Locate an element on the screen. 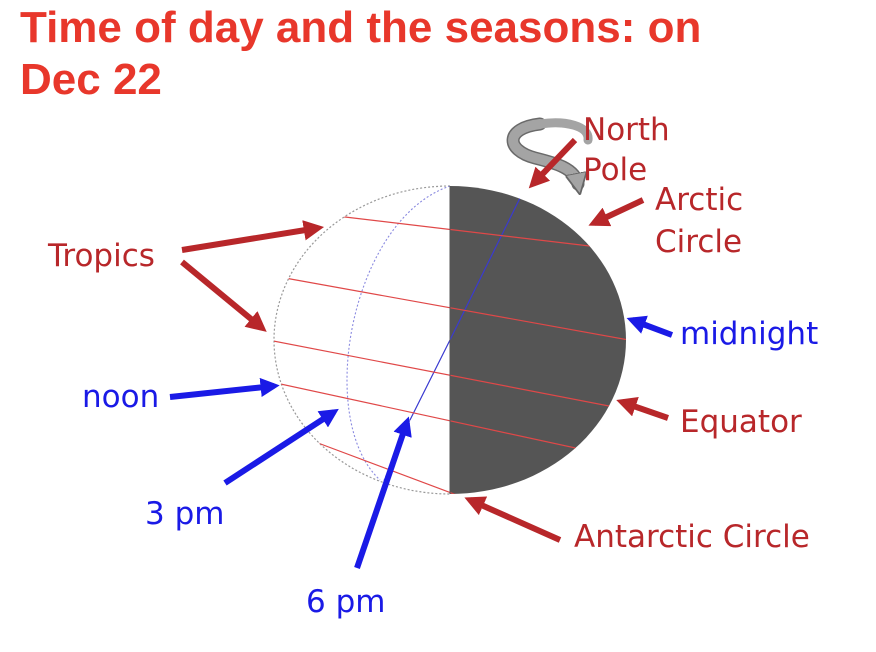 Image resolution: width=876 pixels, height=652 pixels. tropics-arrow-upper is located at coordinates (253, 236).